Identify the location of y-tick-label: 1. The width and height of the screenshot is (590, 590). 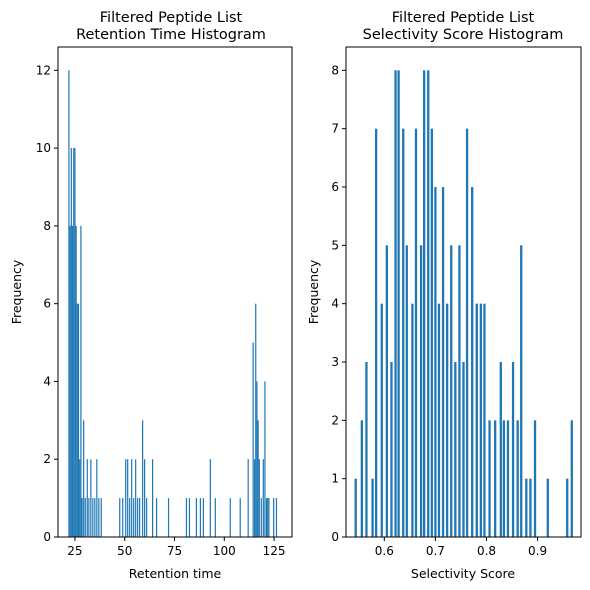
(335, 479).